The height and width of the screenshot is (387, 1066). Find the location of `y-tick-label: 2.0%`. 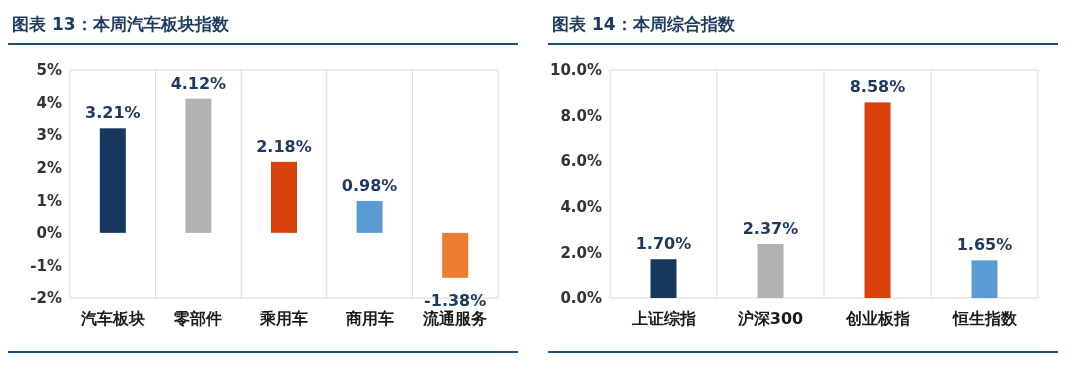

y-tick-label: 2.0% is located at coordinates (581, 252).